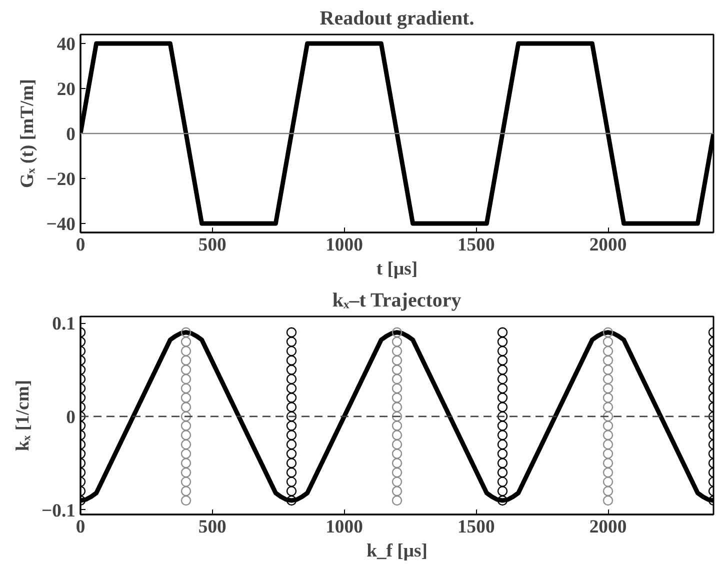 Image resolution: width=725 pixels, height=570 pixels. What do you see at coordinates (23, 416) in the screenshot?
I see `y-axis-title: kₓ [1/cm]` at bounding box center [23, 416].